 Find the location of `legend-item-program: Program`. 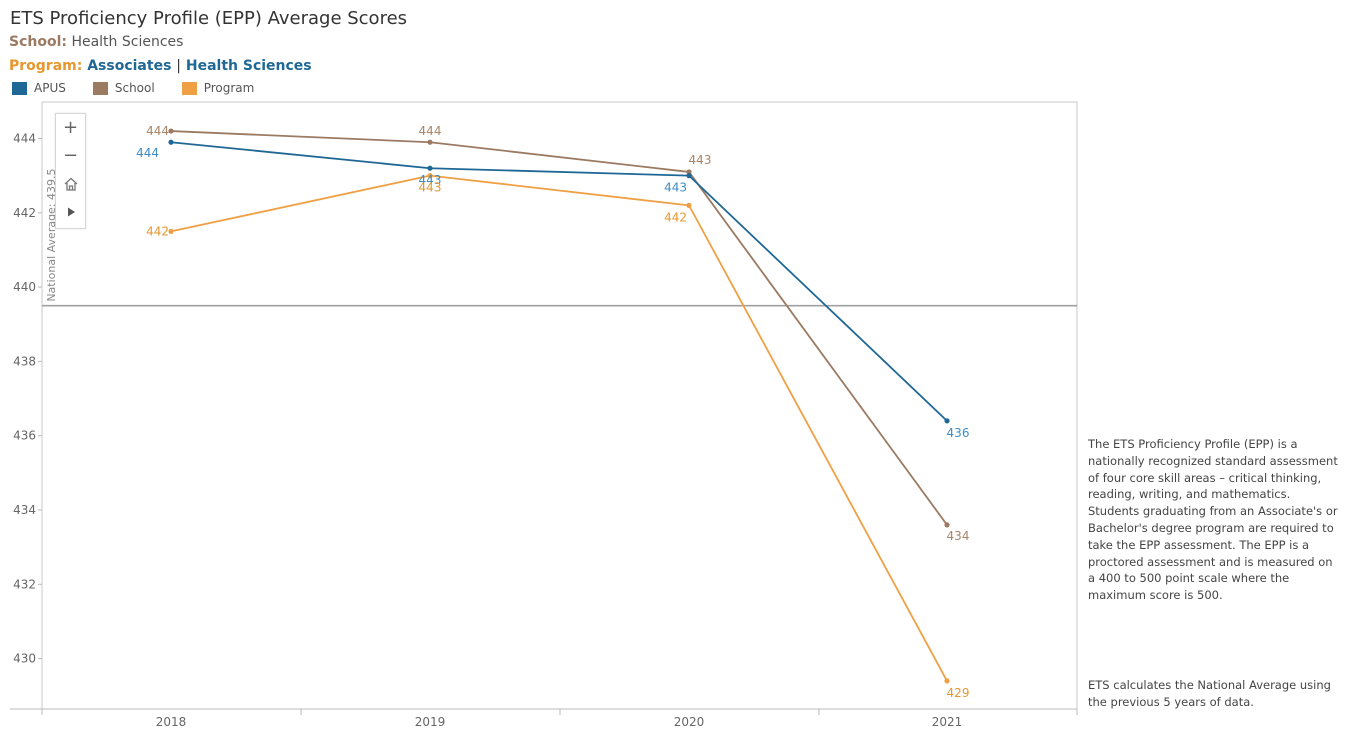

legend-item-program: Program is located at coordinates (218, 88).